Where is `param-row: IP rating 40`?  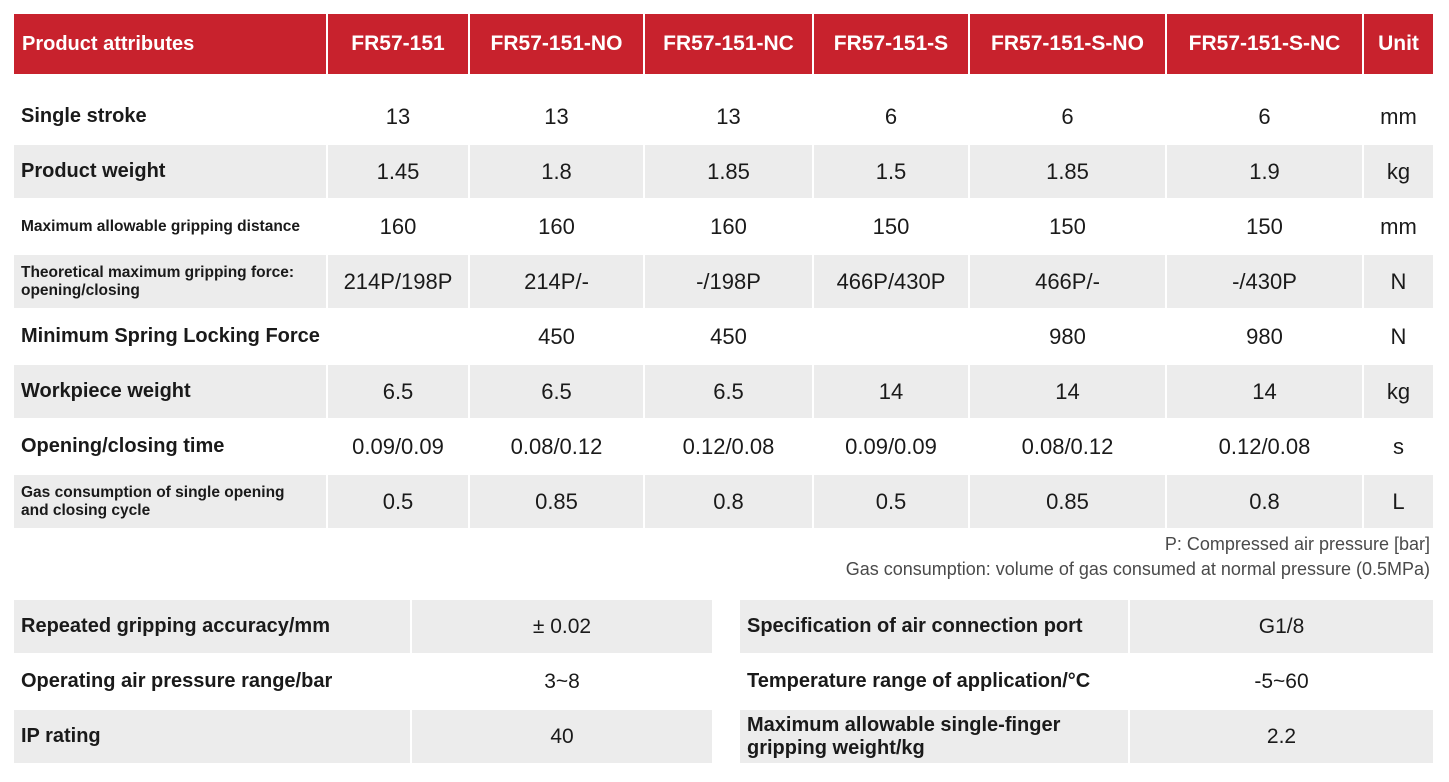 param-row: IP rating 40 is located at coordinates (363, 737).